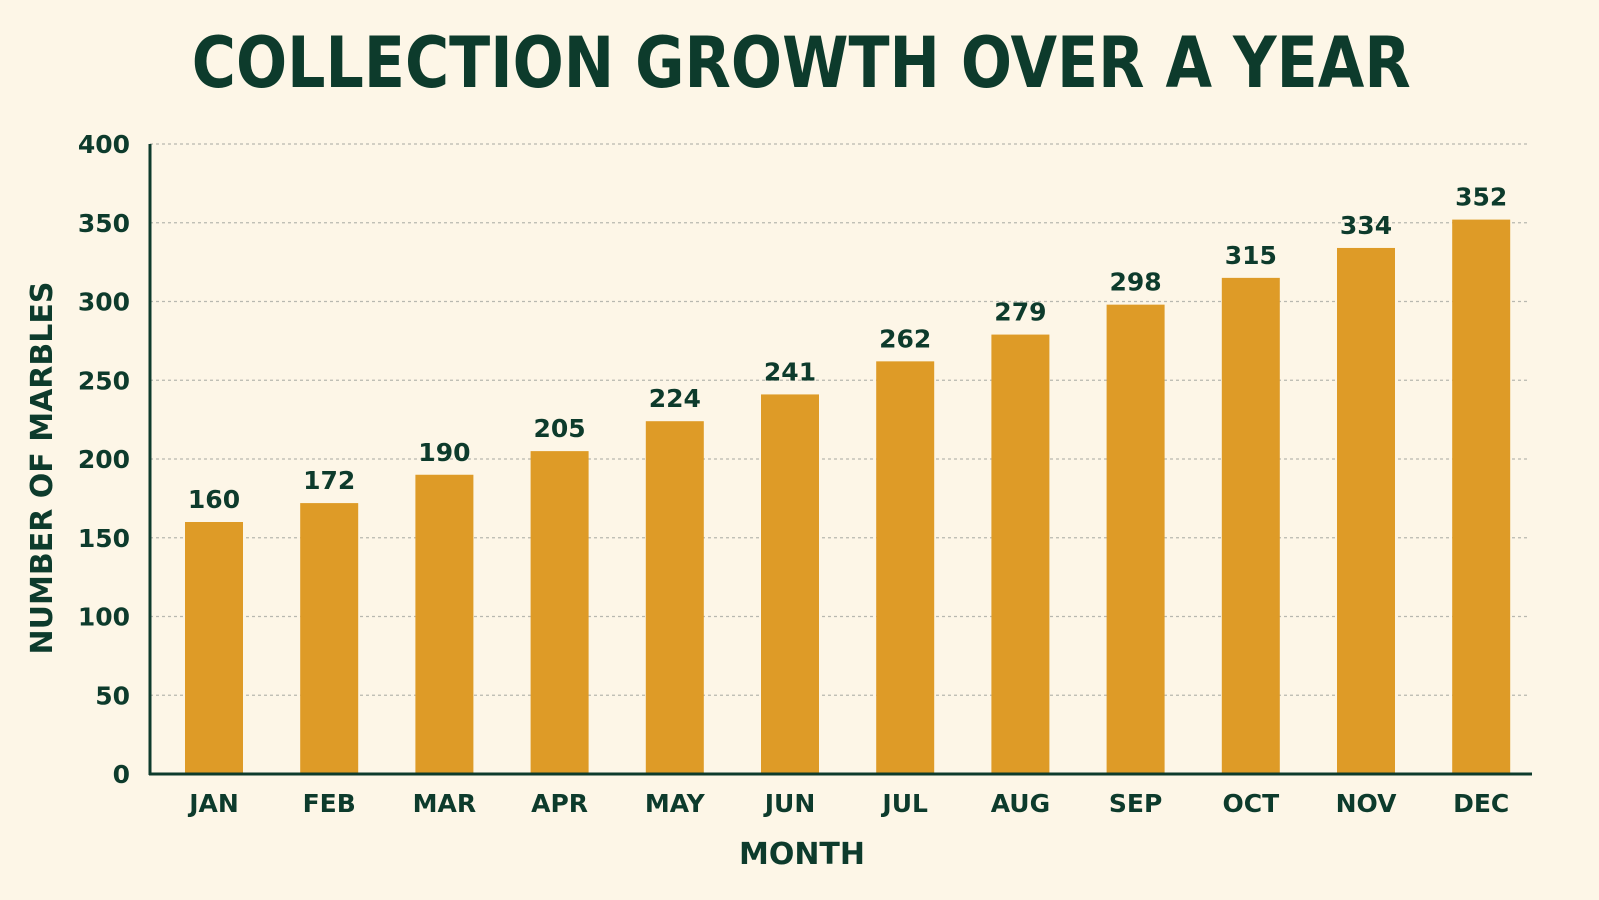 The image size is (1599, 900). I want to click on data-label: 160, so click(214, 499).